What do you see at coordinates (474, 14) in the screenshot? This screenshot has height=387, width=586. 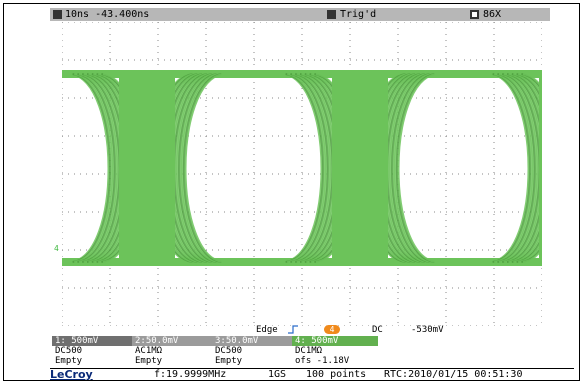 I see `acquisition-icon` at bounding box center [474, 14].